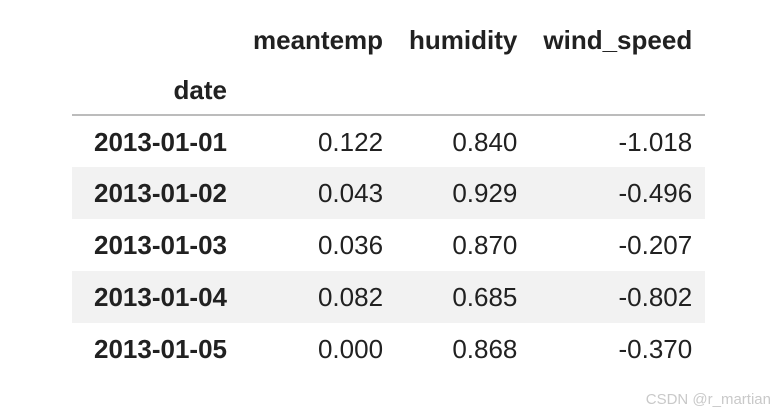 The image size is (776, 414). I want to click on row-index-cell: 2013-01-01, so click(160, 141).